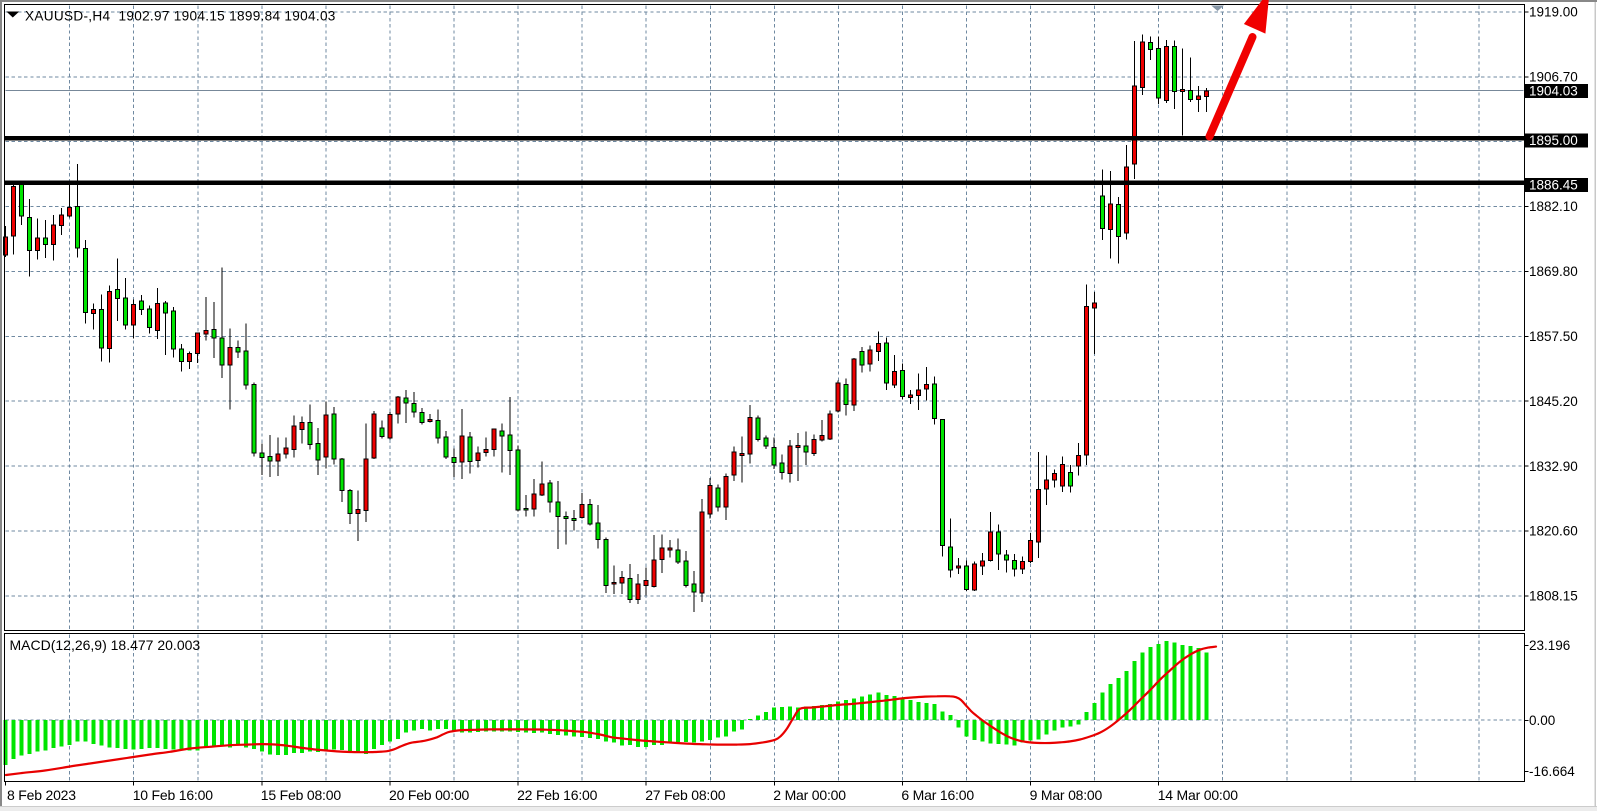 The image size is (1597, 811). I want to click on svg-text: 1845.20, so click(1553, 401).